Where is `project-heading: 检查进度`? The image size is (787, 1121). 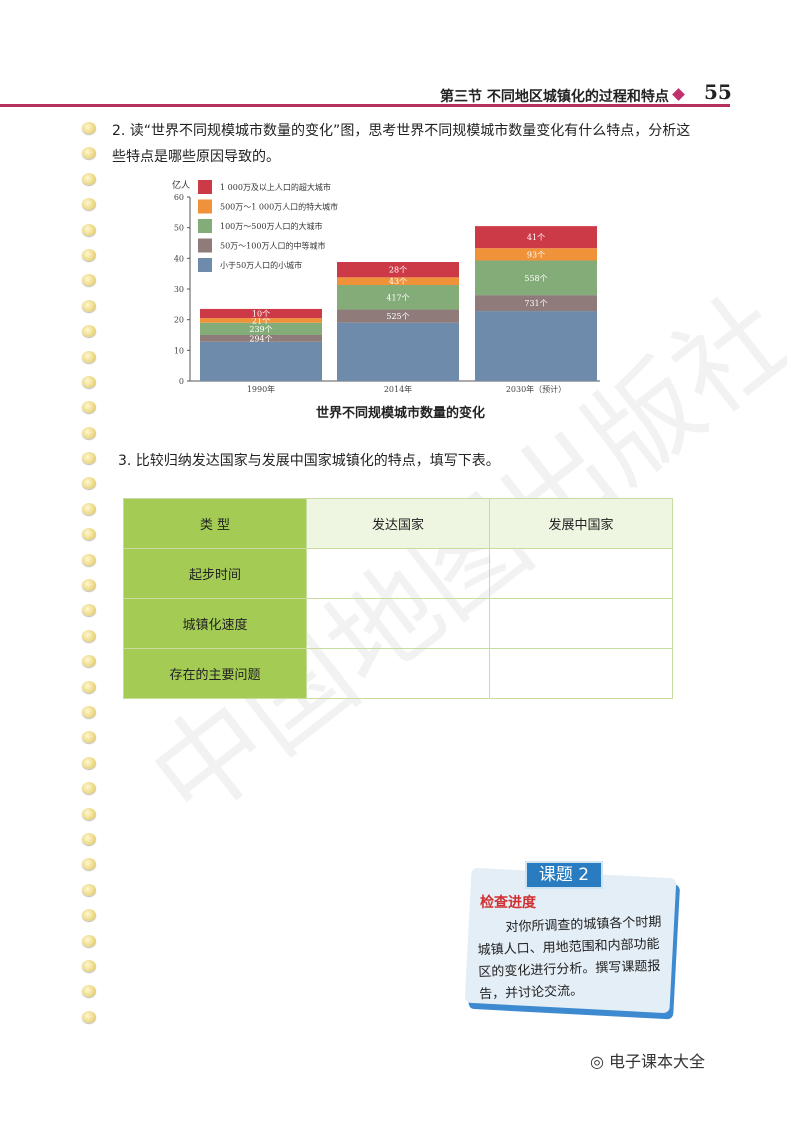 project-heading: 检查进度 is located at coordinates (508, 903).